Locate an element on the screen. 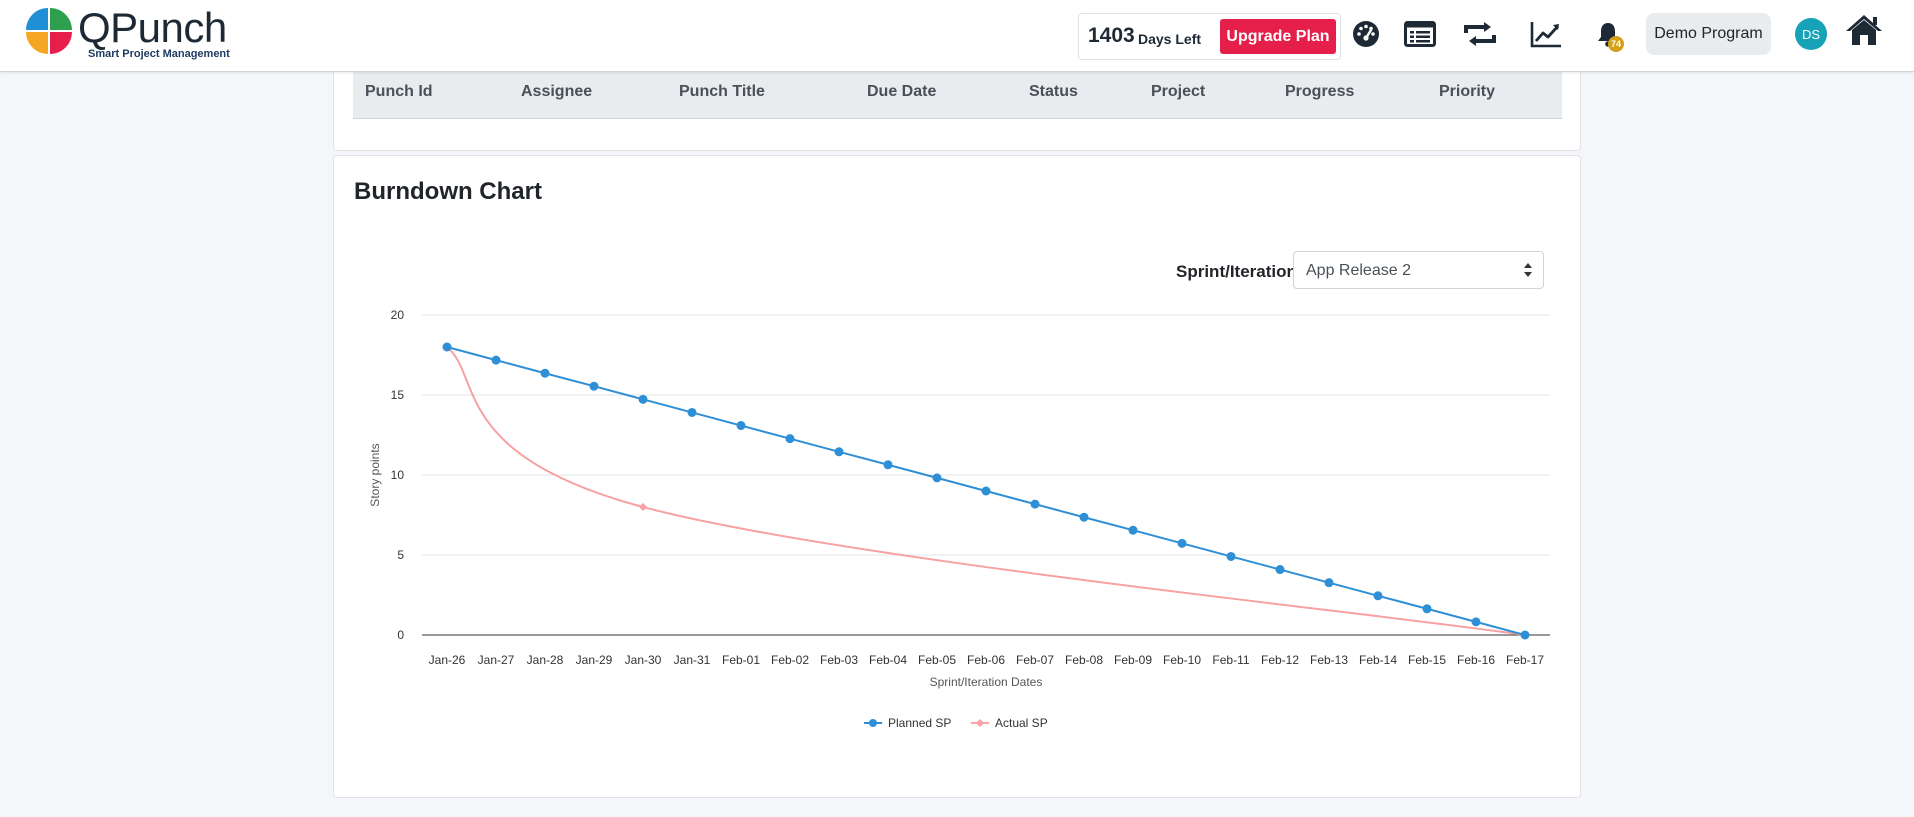 The height and width of the screenshot is (817, 1914). legend-actual-marker is located at coordinates (980, 723).